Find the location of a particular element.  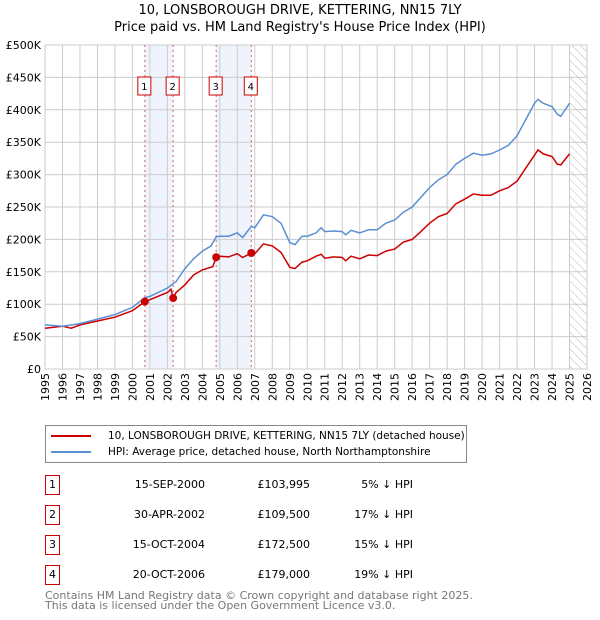

sale-badge-label: 3 is located at coordinates (215, 87).